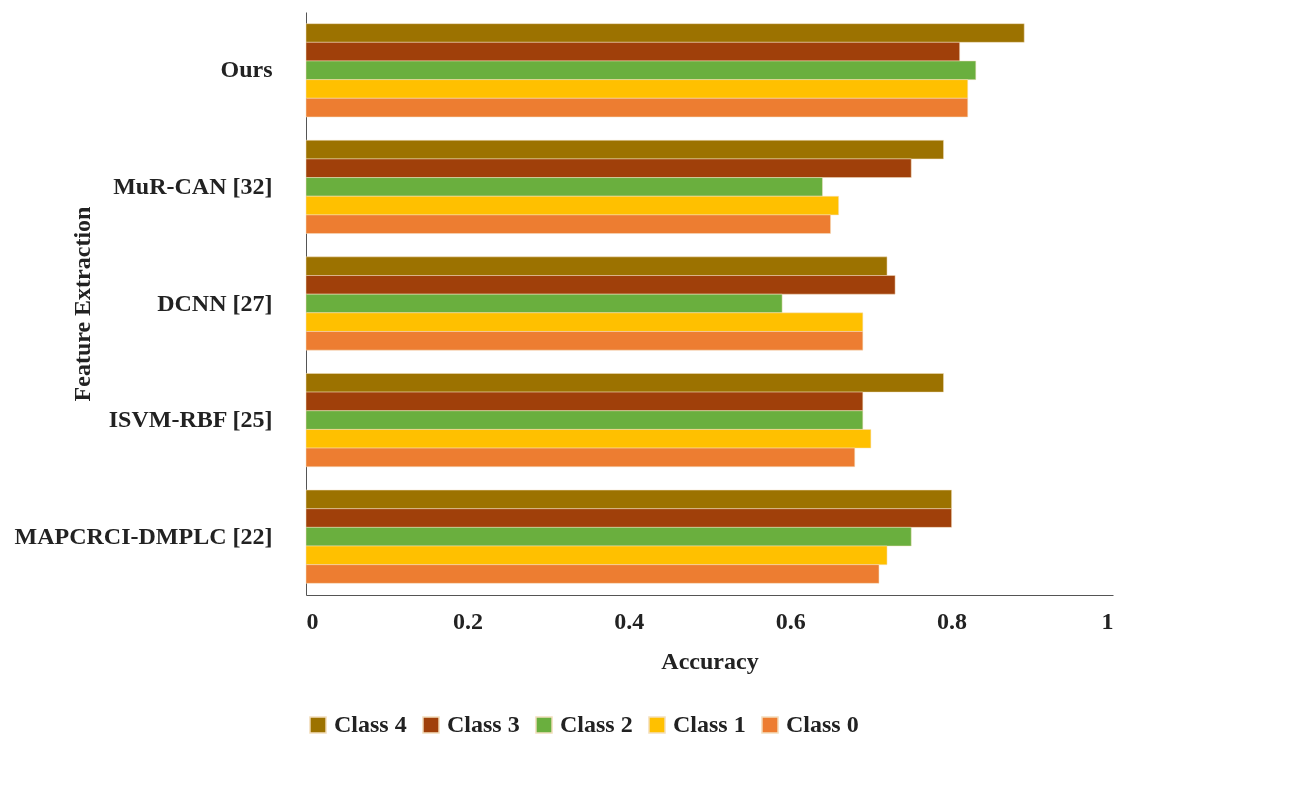 The width and height of the screenshot is (1311, 791). Describe the element at coordinates (190, 419) in the screenshot. I see `y-tick-label: ISVM-RBF [25]` at that location.